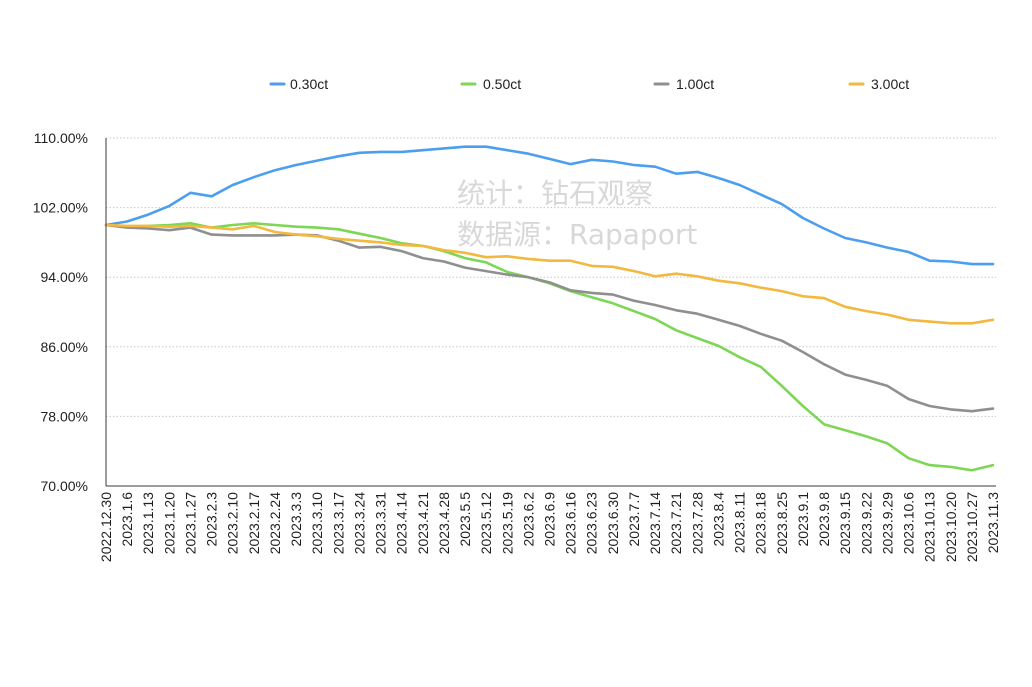  What do you see at coordinates (402, 523) in the screenshot?
I see `x-tick-label: 2023.4.14` at bounding box center [402, 523].